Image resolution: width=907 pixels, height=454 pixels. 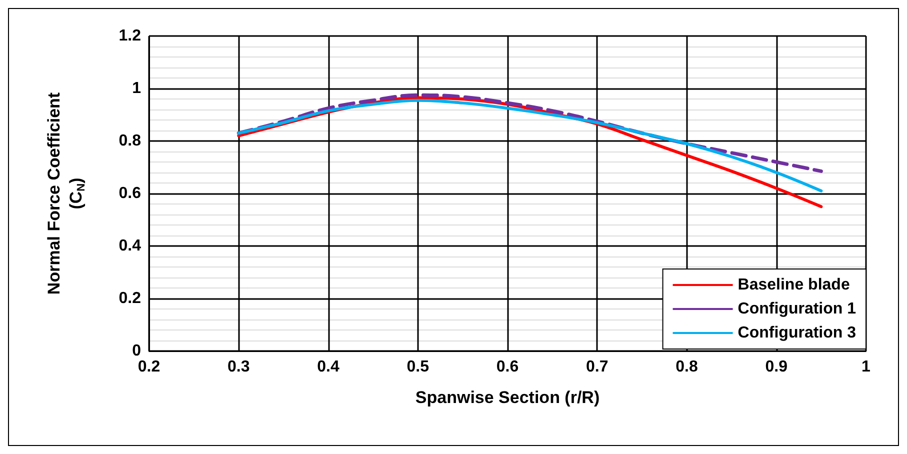 I want to click on y-tick-label: 0.6, so click(x=130, y=193).